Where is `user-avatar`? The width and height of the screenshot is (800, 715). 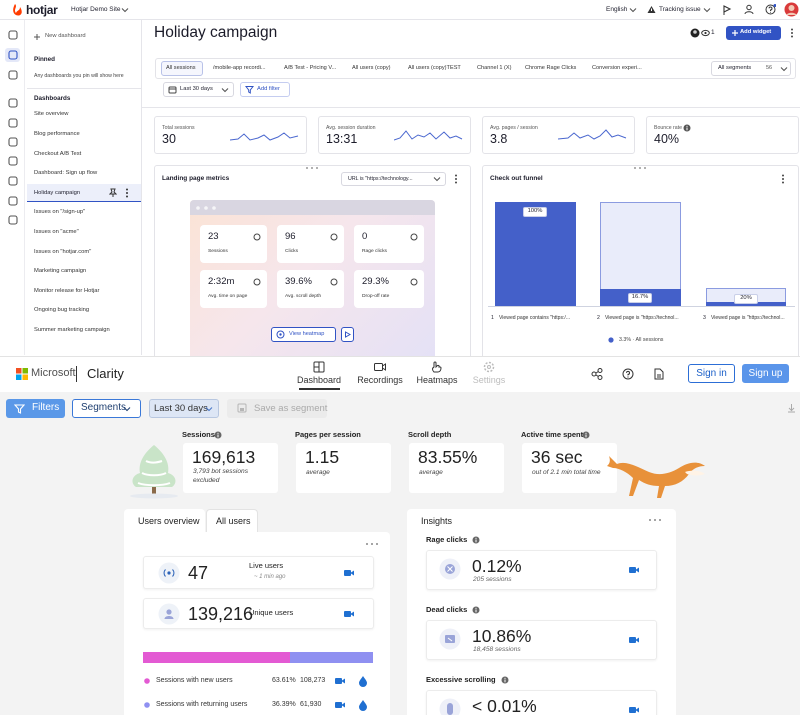 user-avatar is located at coordinates (791, 9).